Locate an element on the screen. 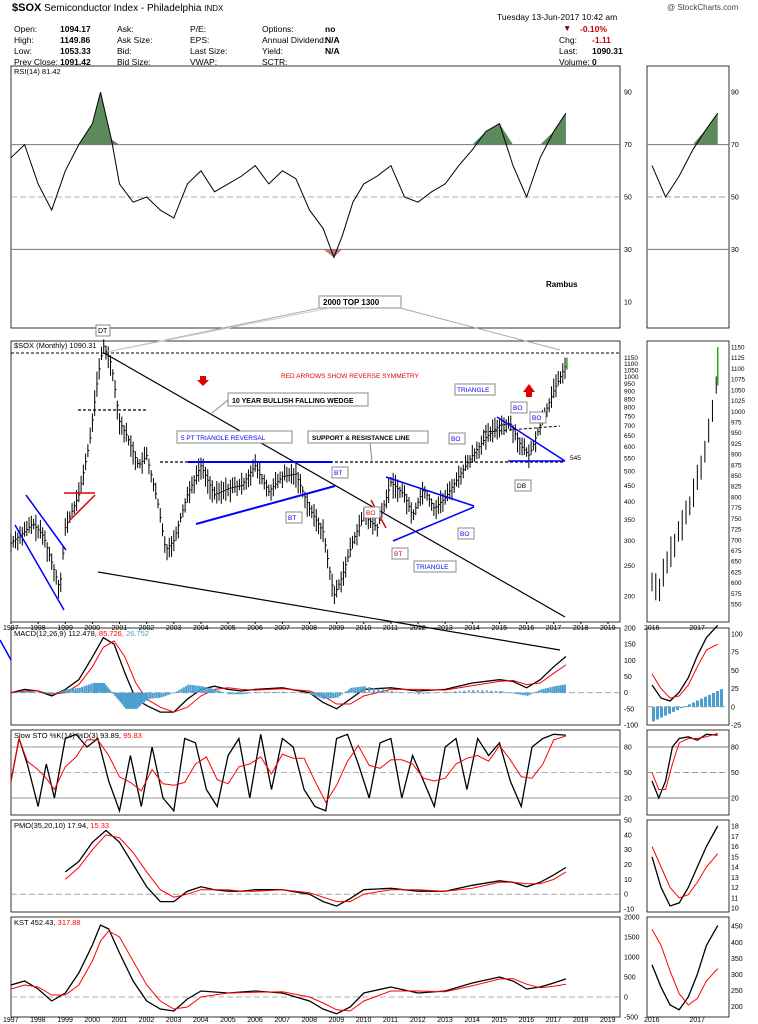 This screenshot has height=1024, width=758. index-name: Semiconductor Index - Philadelphia is located at coordinates (123, 8).